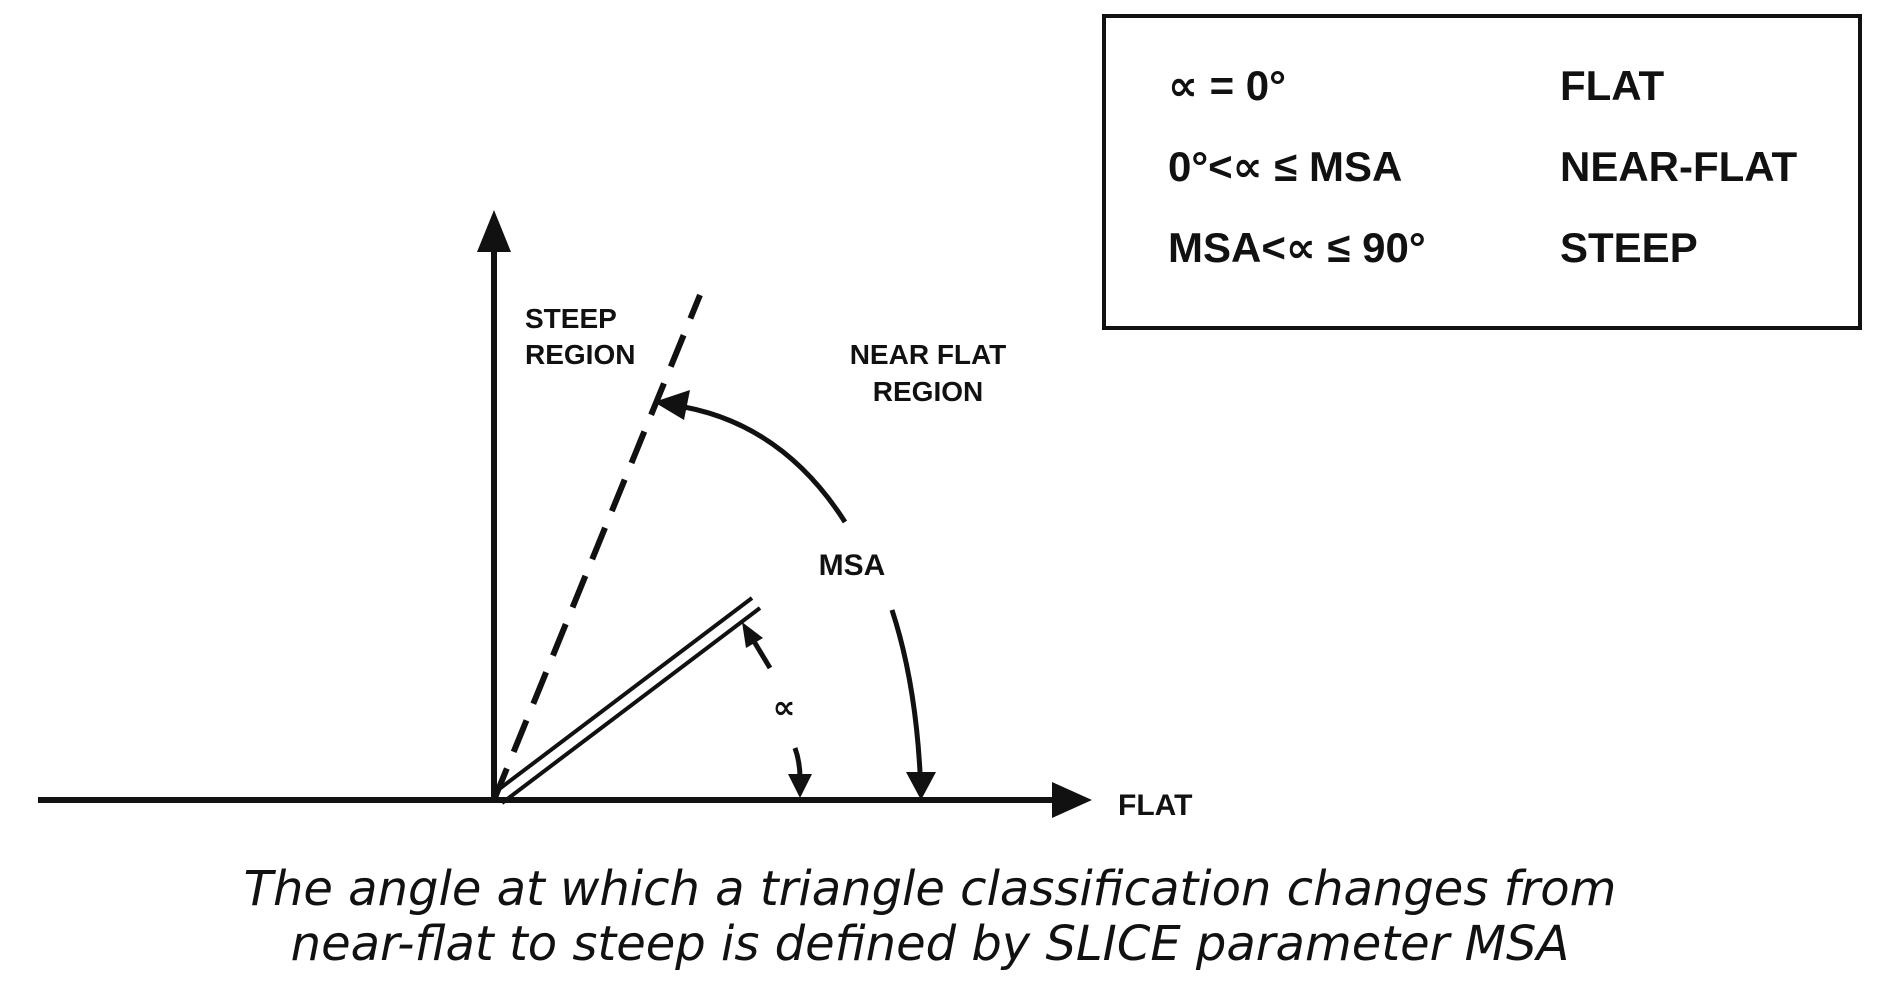 The width and height of the screenshot is (1888, 981). Describe the element at coordinates (758, 463) in the screenshot. I see `msa-arc-upper` at that location.